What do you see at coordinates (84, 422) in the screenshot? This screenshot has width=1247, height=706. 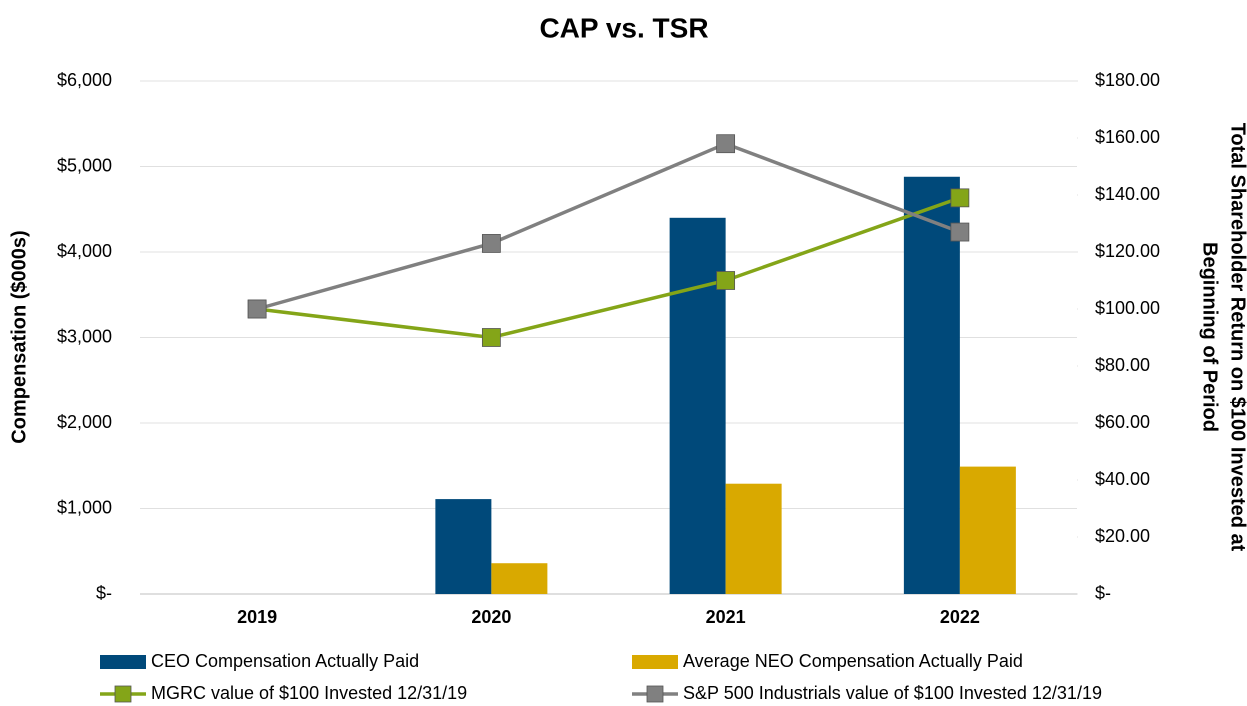 I see `y-tick-label: $2,000` at bounding box center [84, 422].